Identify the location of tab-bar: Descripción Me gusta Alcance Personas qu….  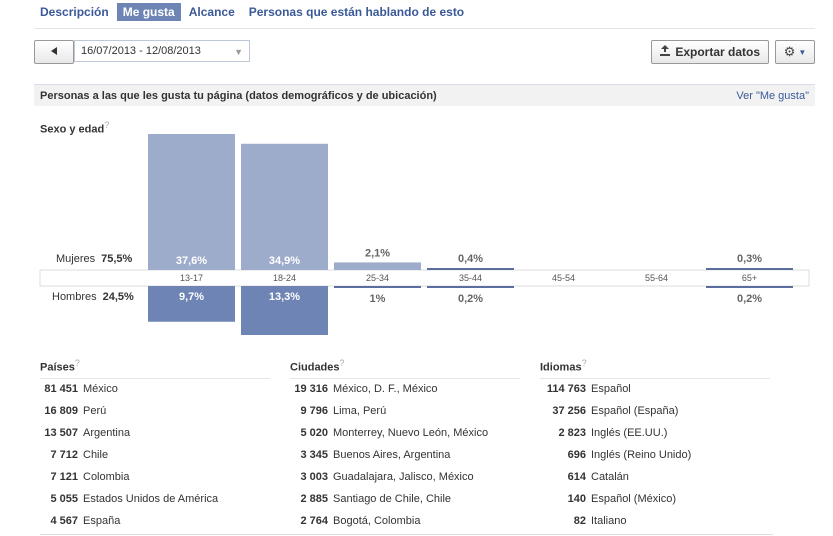
(253, 12).